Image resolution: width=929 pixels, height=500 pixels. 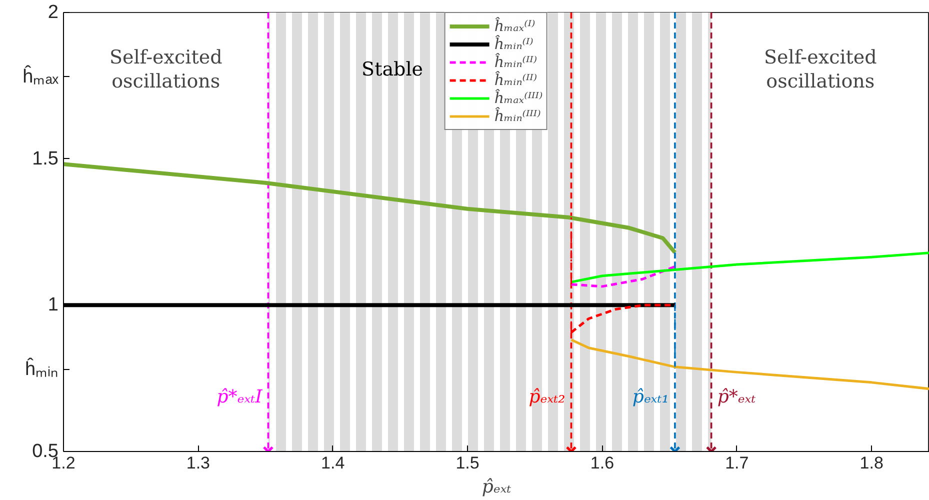 I want to click on ref-line-label: p̂ₑₓₜ₂, so click(x=547, y=397).